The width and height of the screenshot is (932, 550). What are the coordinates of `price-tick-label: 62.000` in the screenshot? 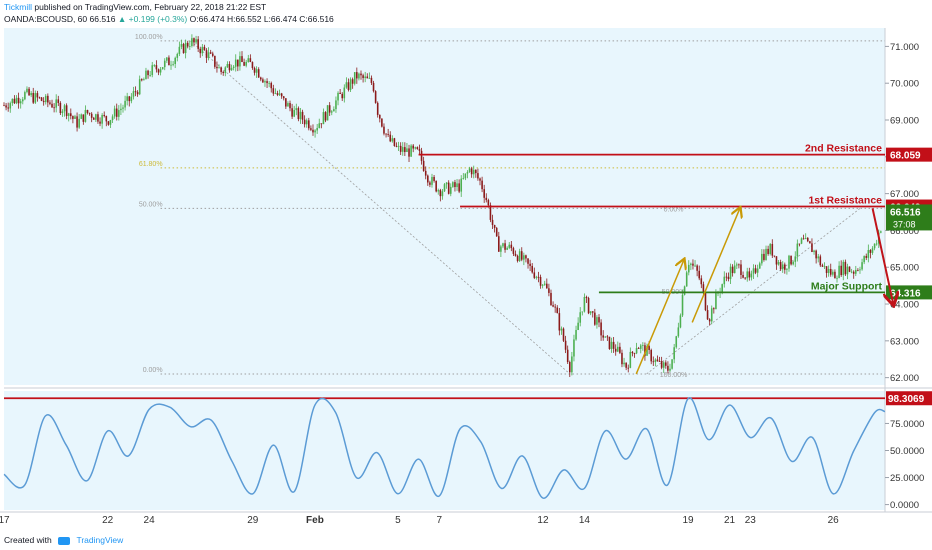 It's located at (904, 378).